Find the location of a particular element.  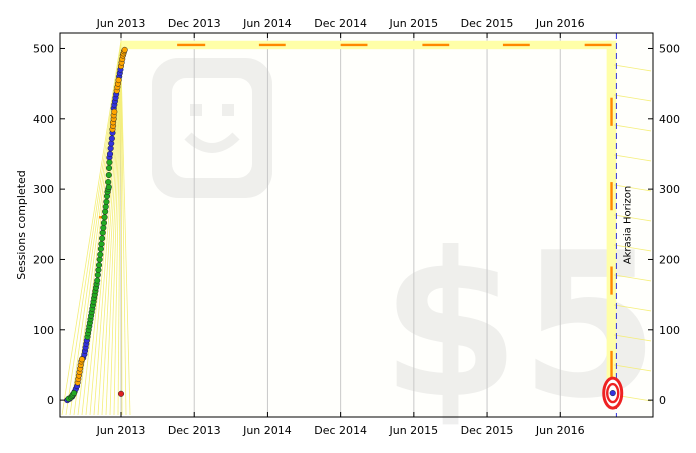

x-tick-label-top: Dec 2013 is located at coordinates (194, 23).